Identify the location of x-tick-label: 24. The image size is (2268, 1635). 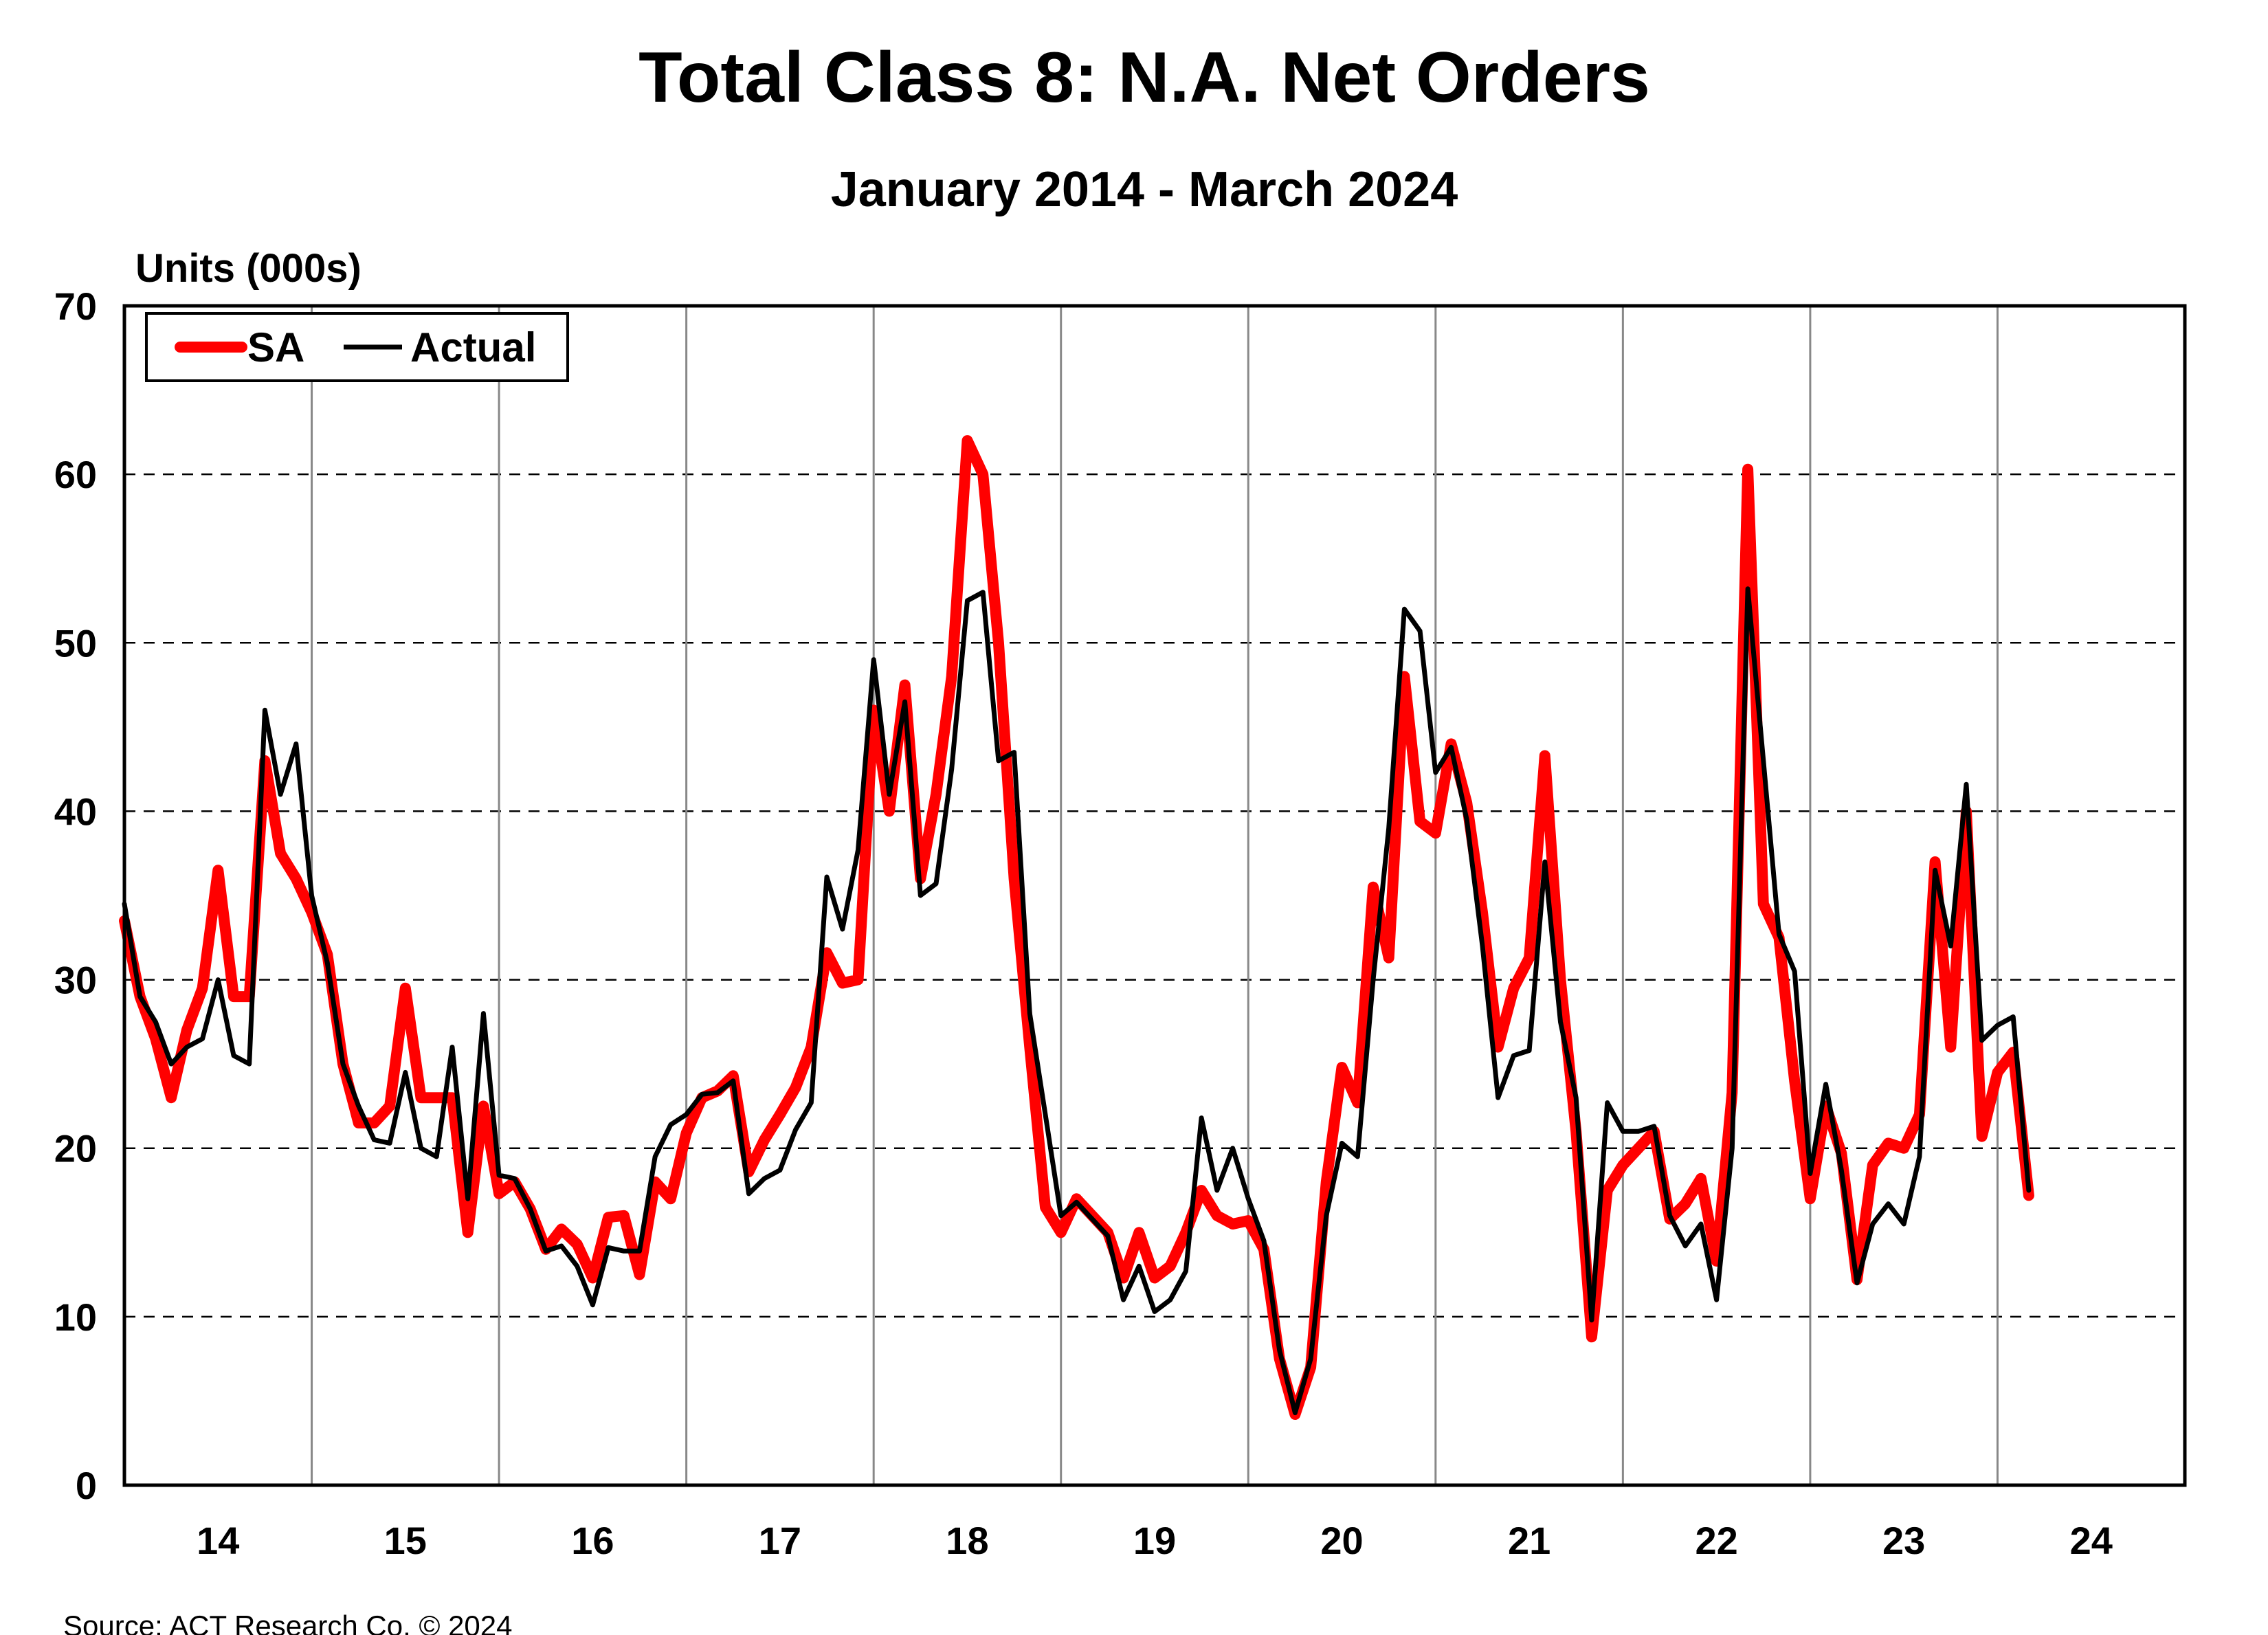
(2091, 1540).